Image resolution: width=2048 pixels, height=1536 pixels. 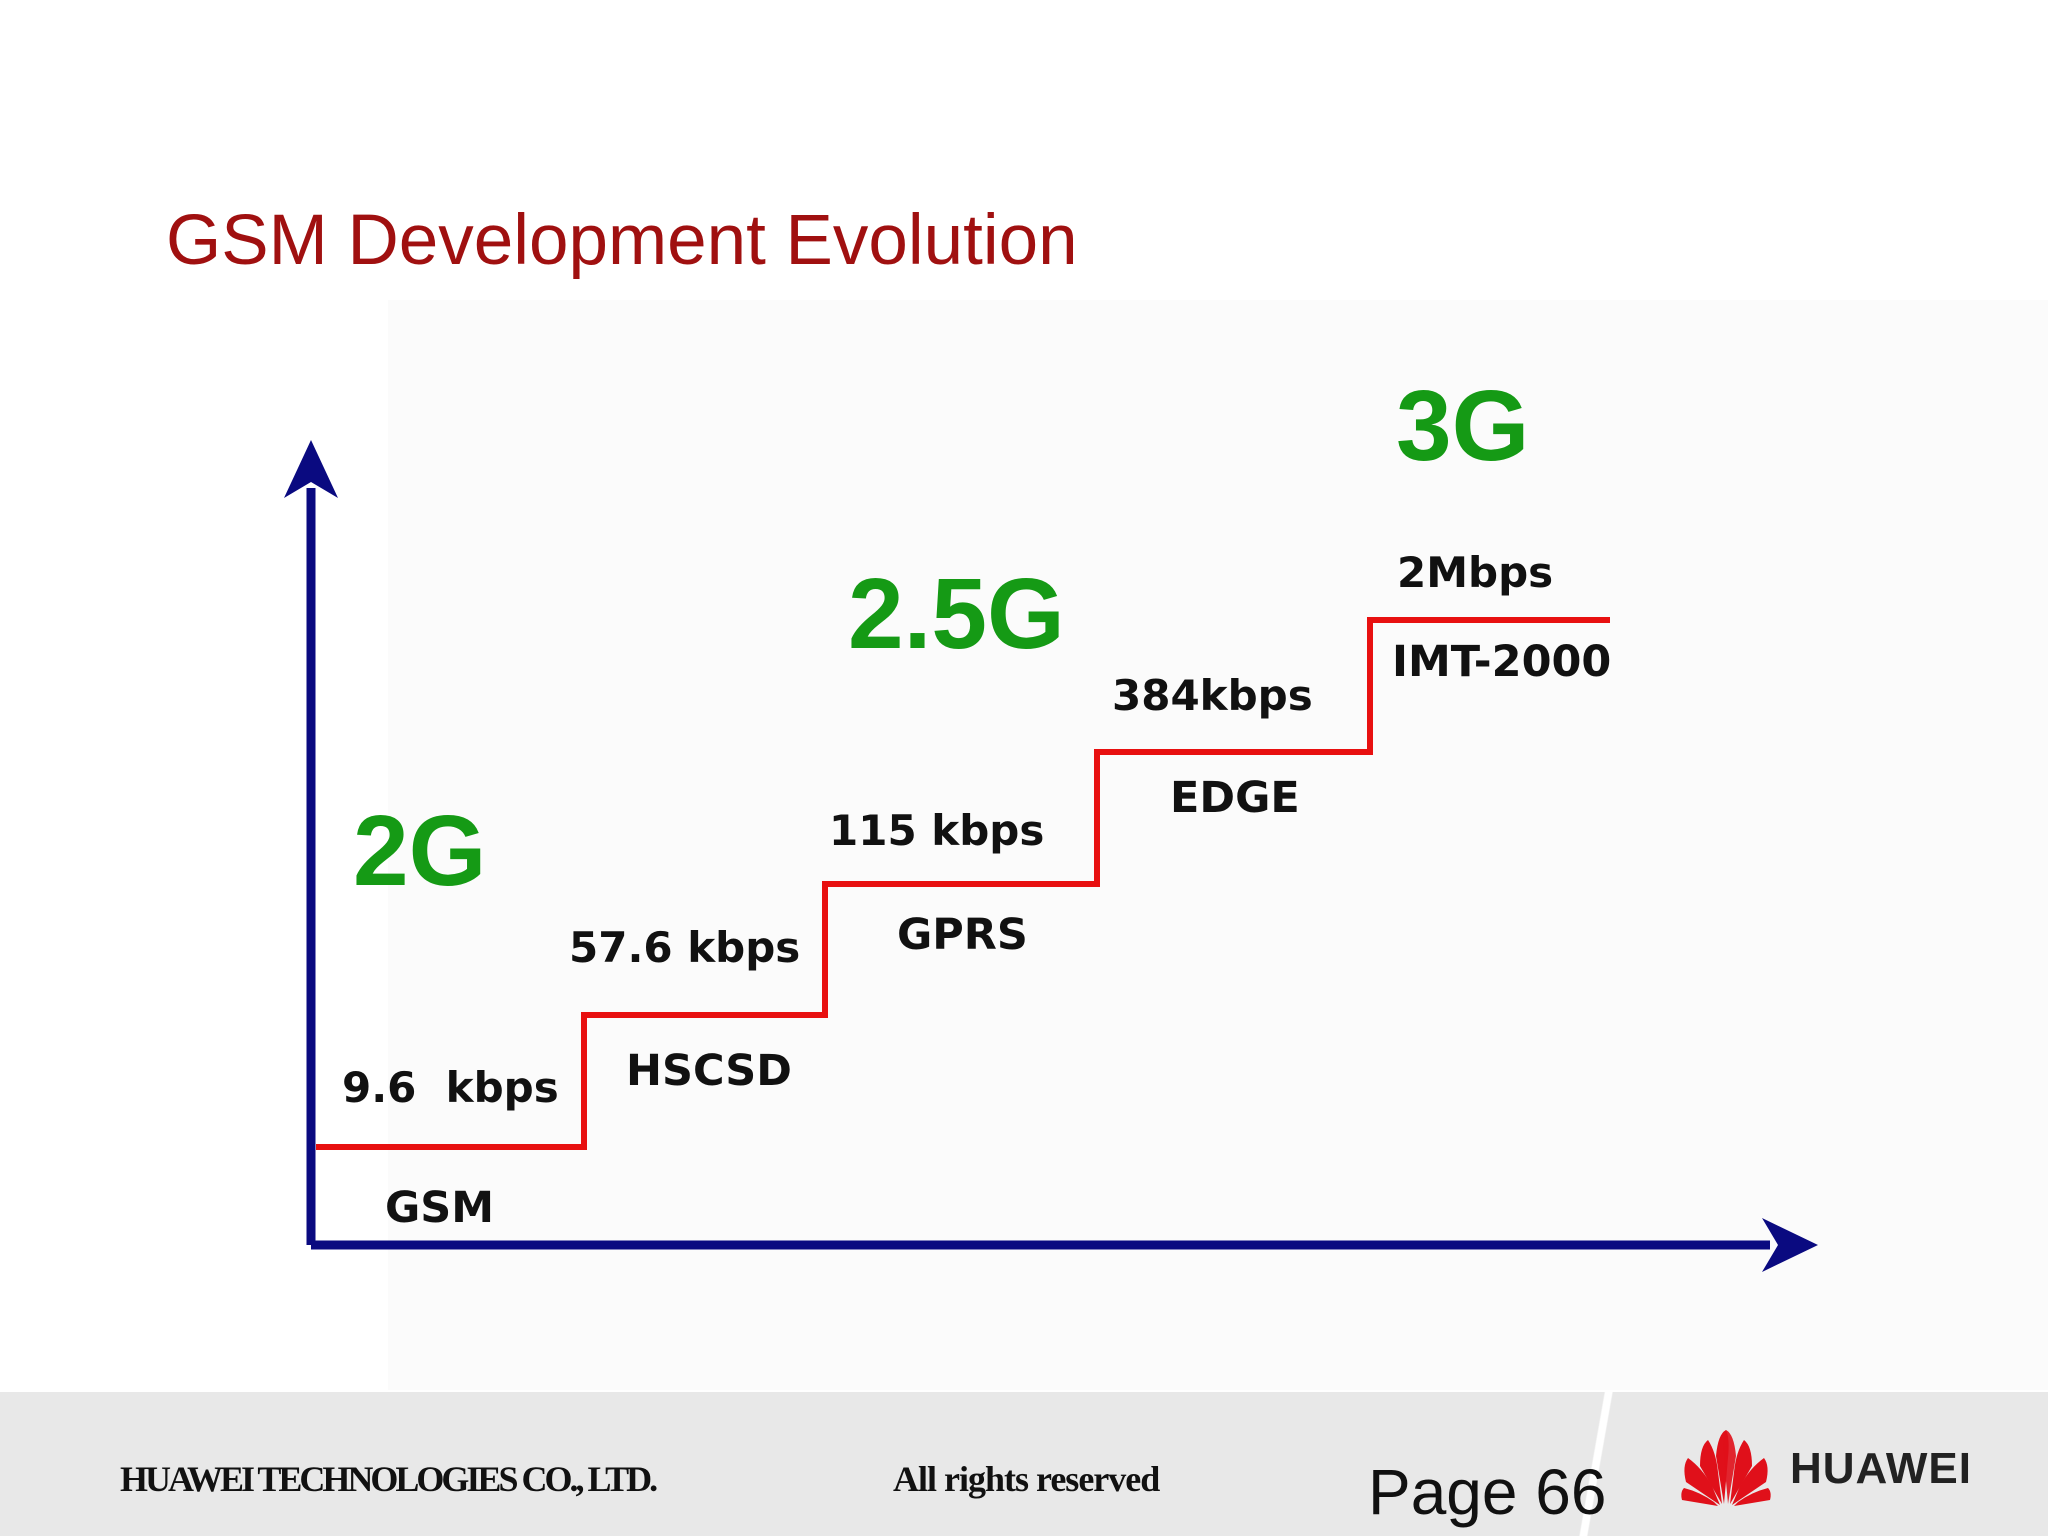 I want to click on slide-title: GSM Development Evolution, so click(x=622, y=240).